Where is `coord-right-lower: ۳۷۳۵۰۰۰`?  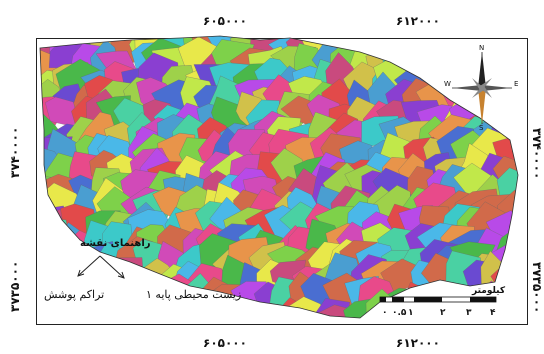
coord-right-lower: ۳۷۳۵۰۰۰ is located at coordinates (537, 288).